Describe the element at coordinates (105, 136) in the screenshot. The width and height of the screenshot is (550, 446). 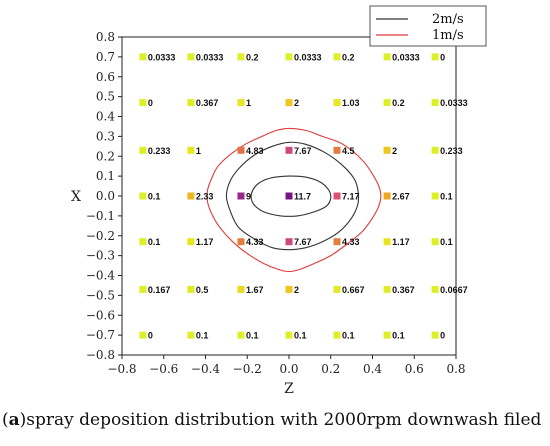
I see `y-tick-label: 0.3` at that location.